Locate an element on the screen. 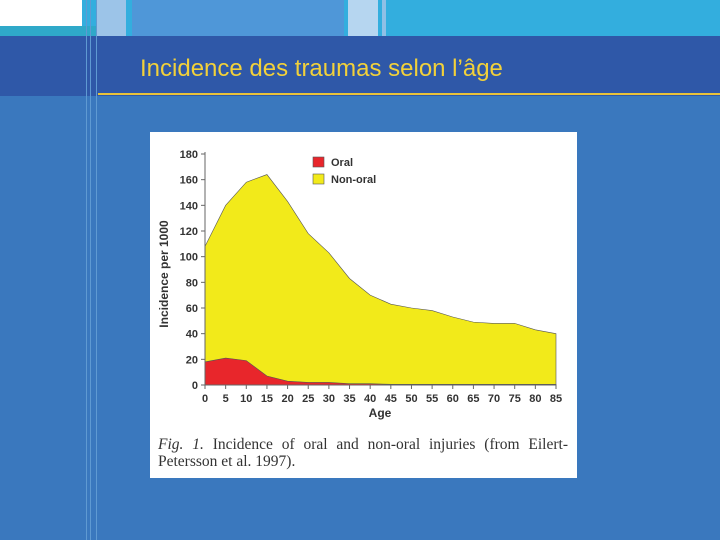 This screenshot has height=540, width=720. x-tick-label: 20 is located at coordinates (287, 399).